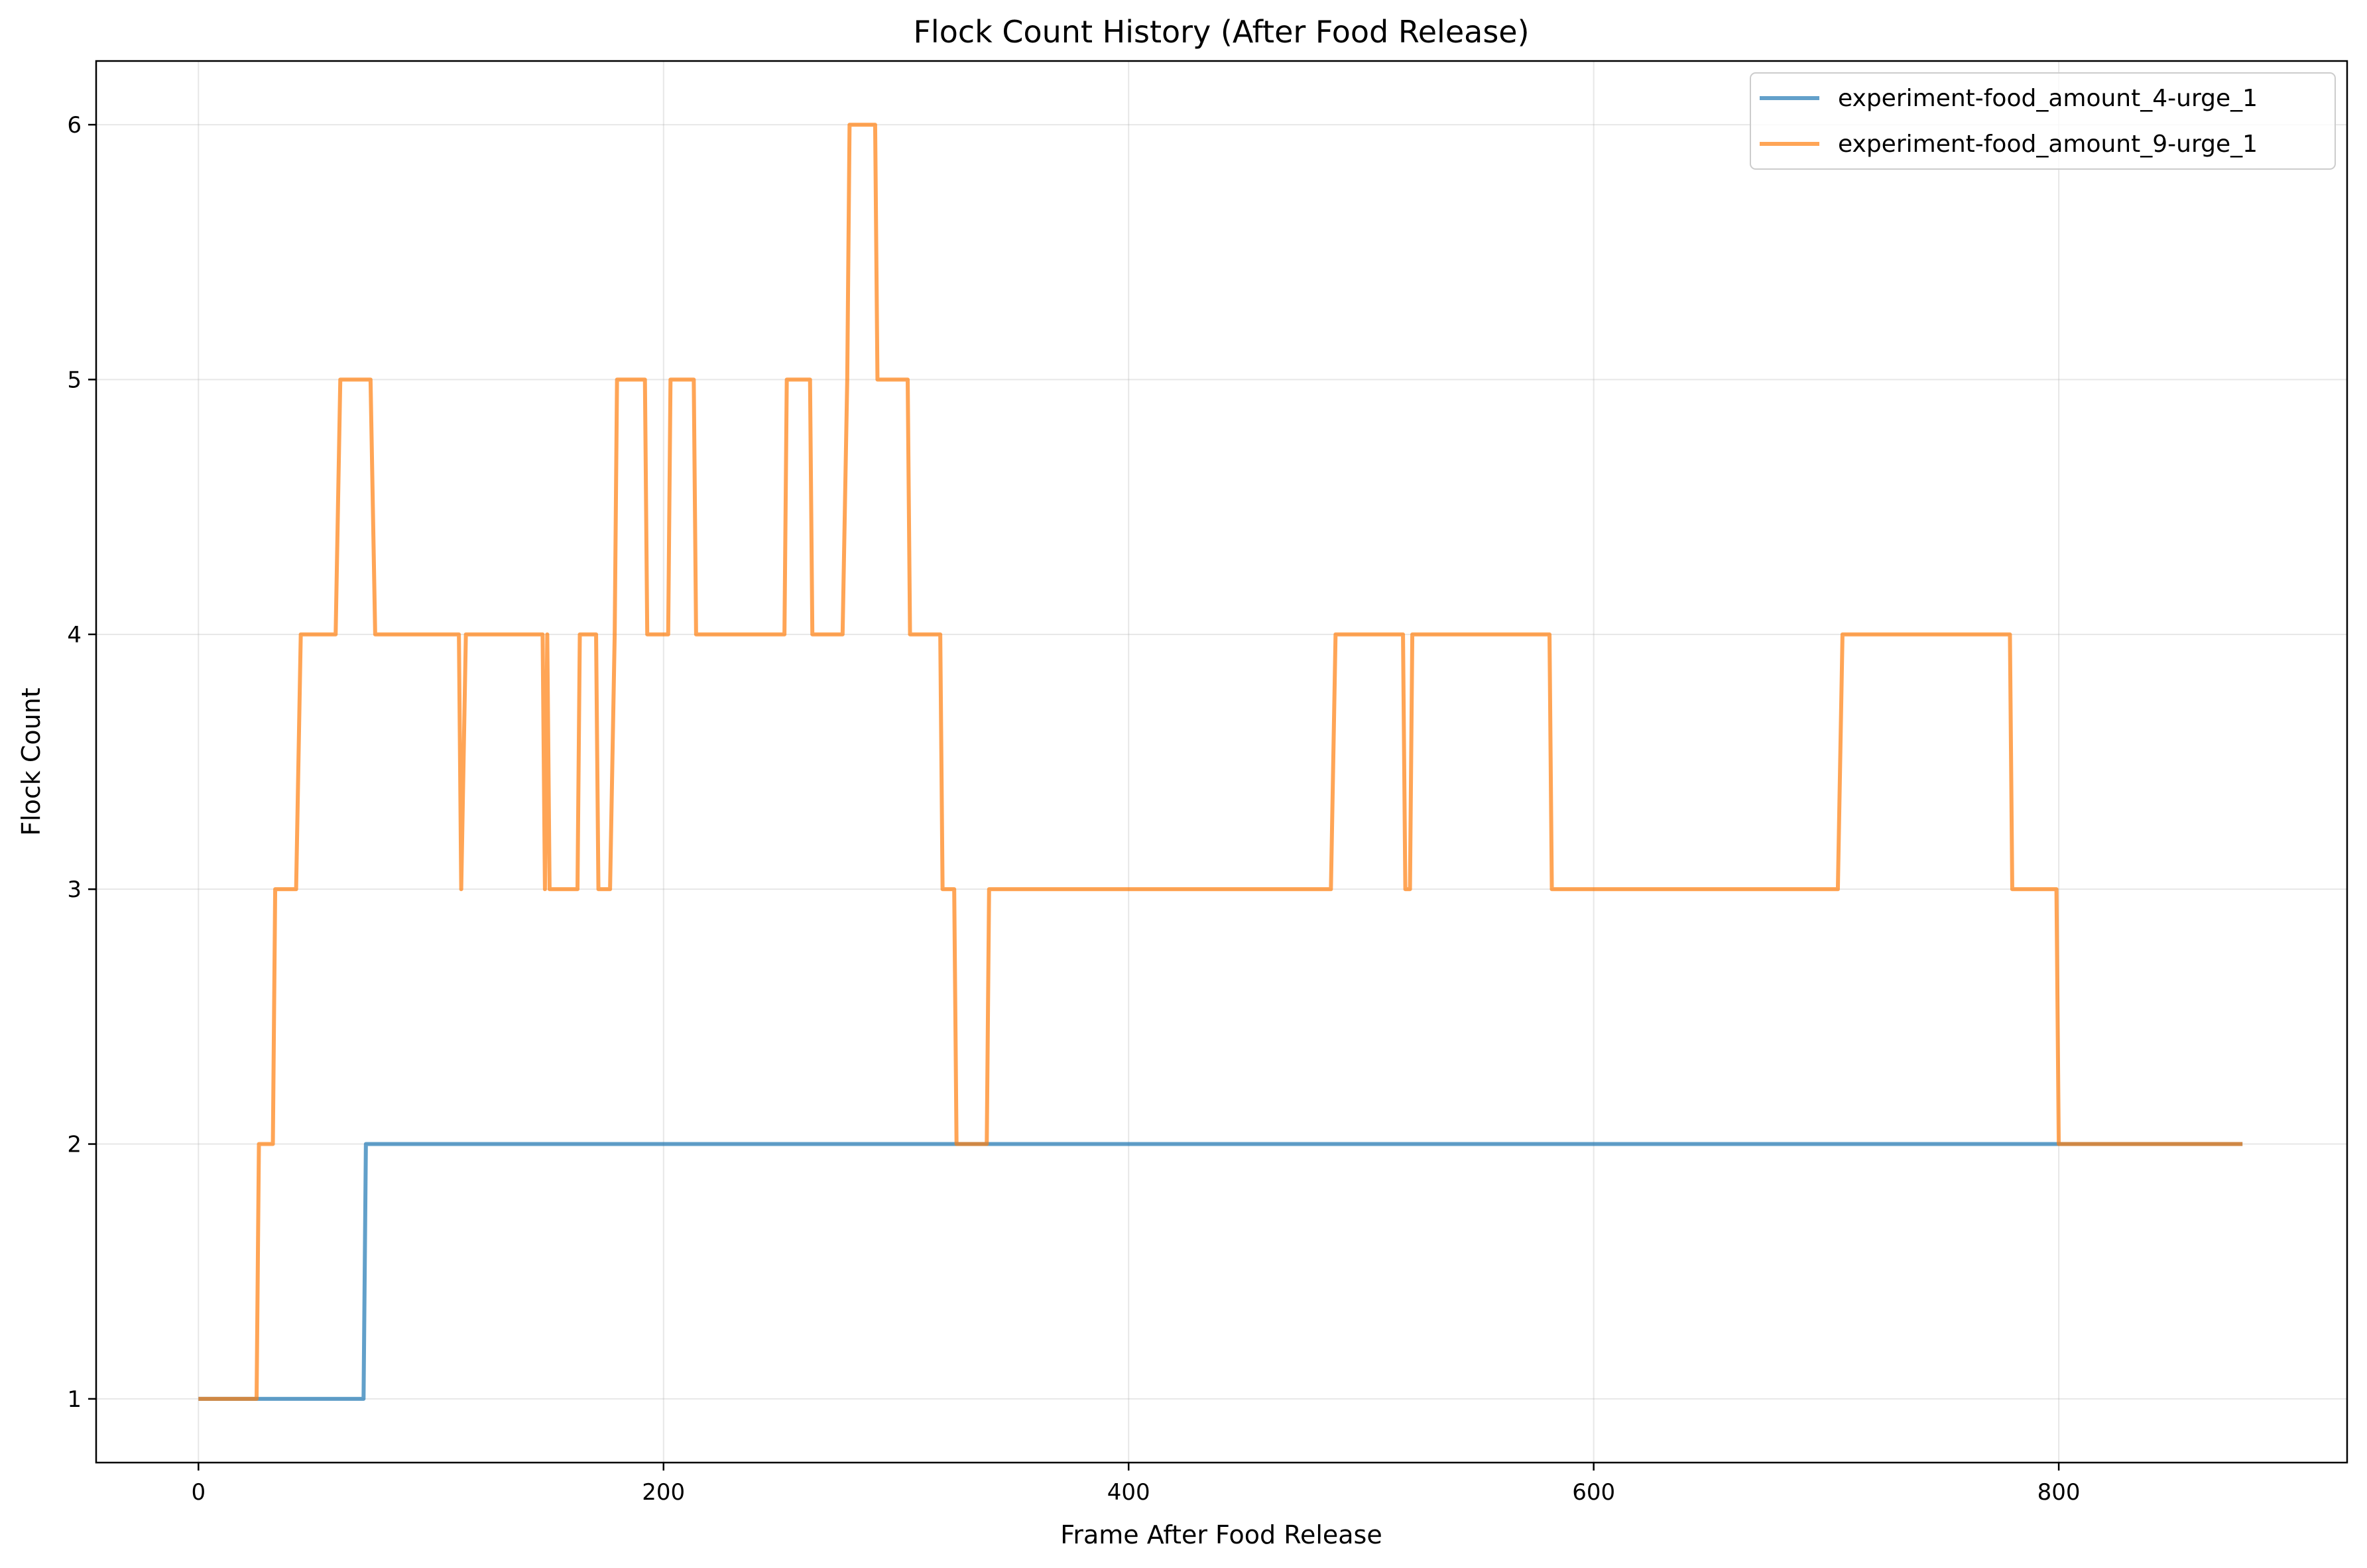 The height and width of the screenshot is (1568, 2367). I want to click on legend-box, so click(2043, 121).